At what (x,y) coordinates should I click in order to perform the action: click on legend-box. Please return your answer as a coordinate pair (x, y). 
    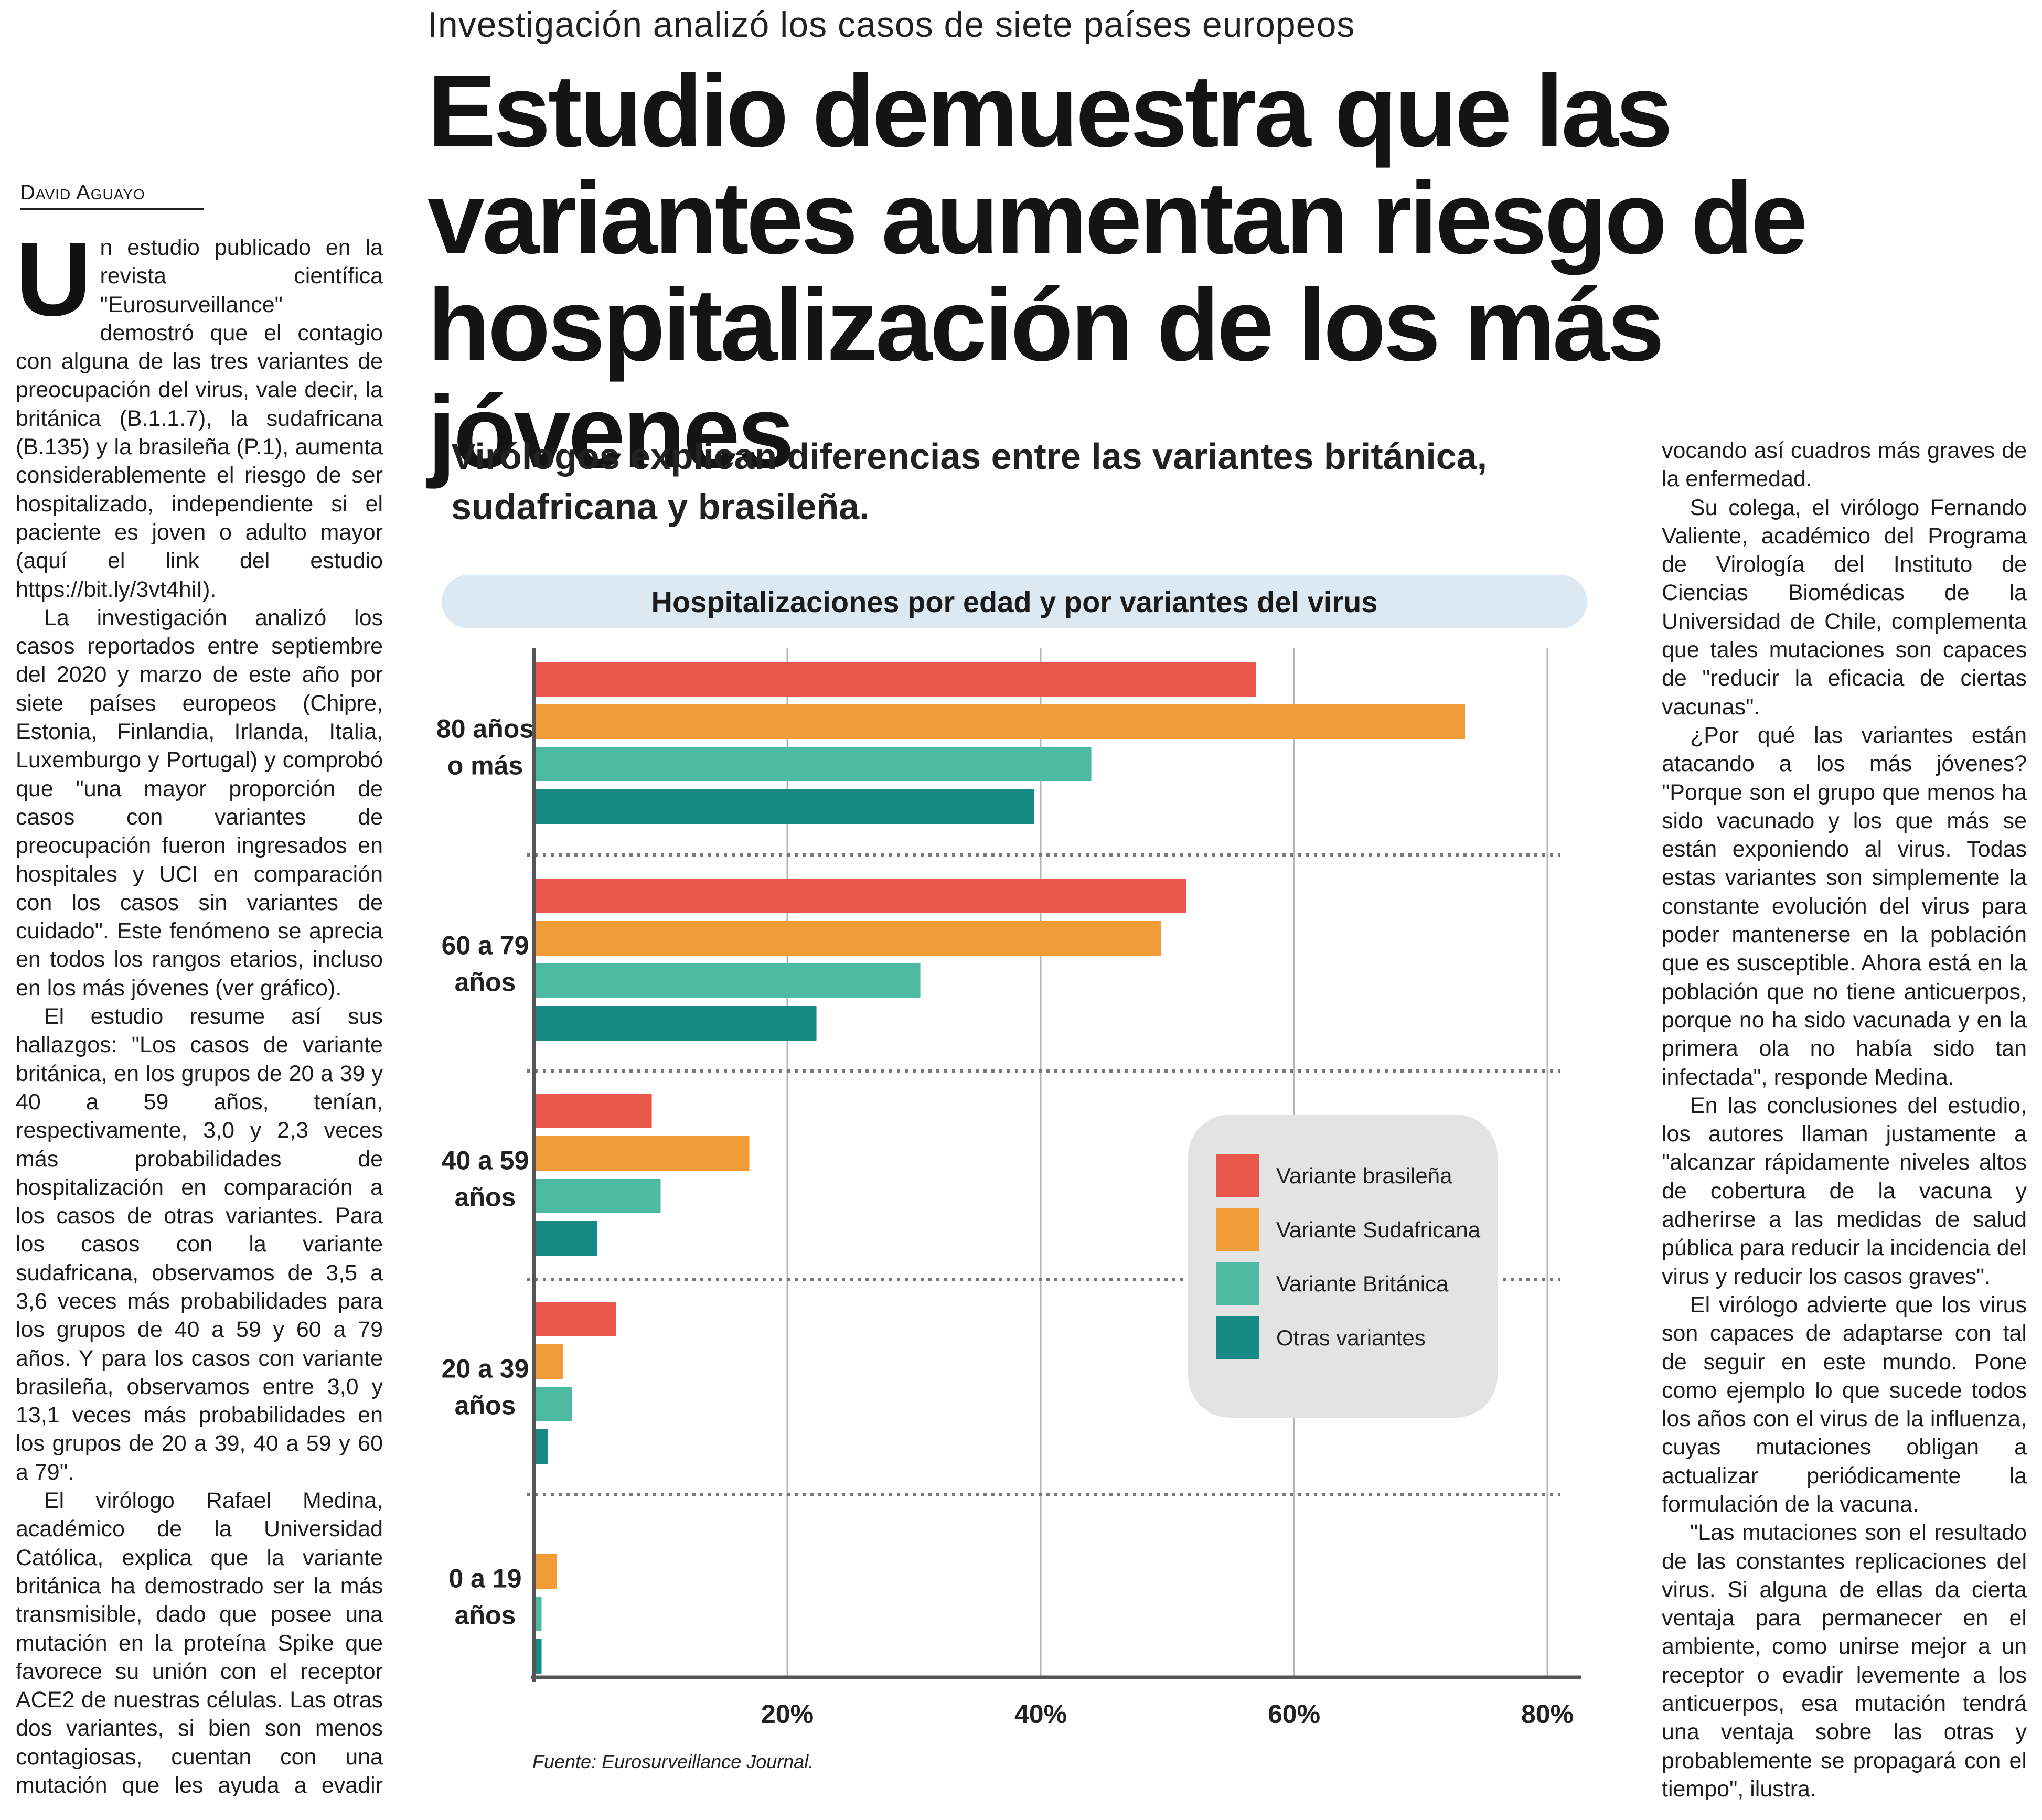
    Looking at the image, I should click on (1343, 1266).